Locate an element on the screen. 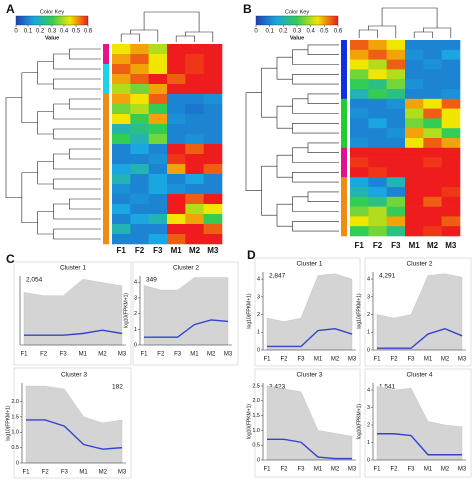 The width and height of the screenshot is (474, 482). cluster-count: 349 is located at coordinates (151, 280).